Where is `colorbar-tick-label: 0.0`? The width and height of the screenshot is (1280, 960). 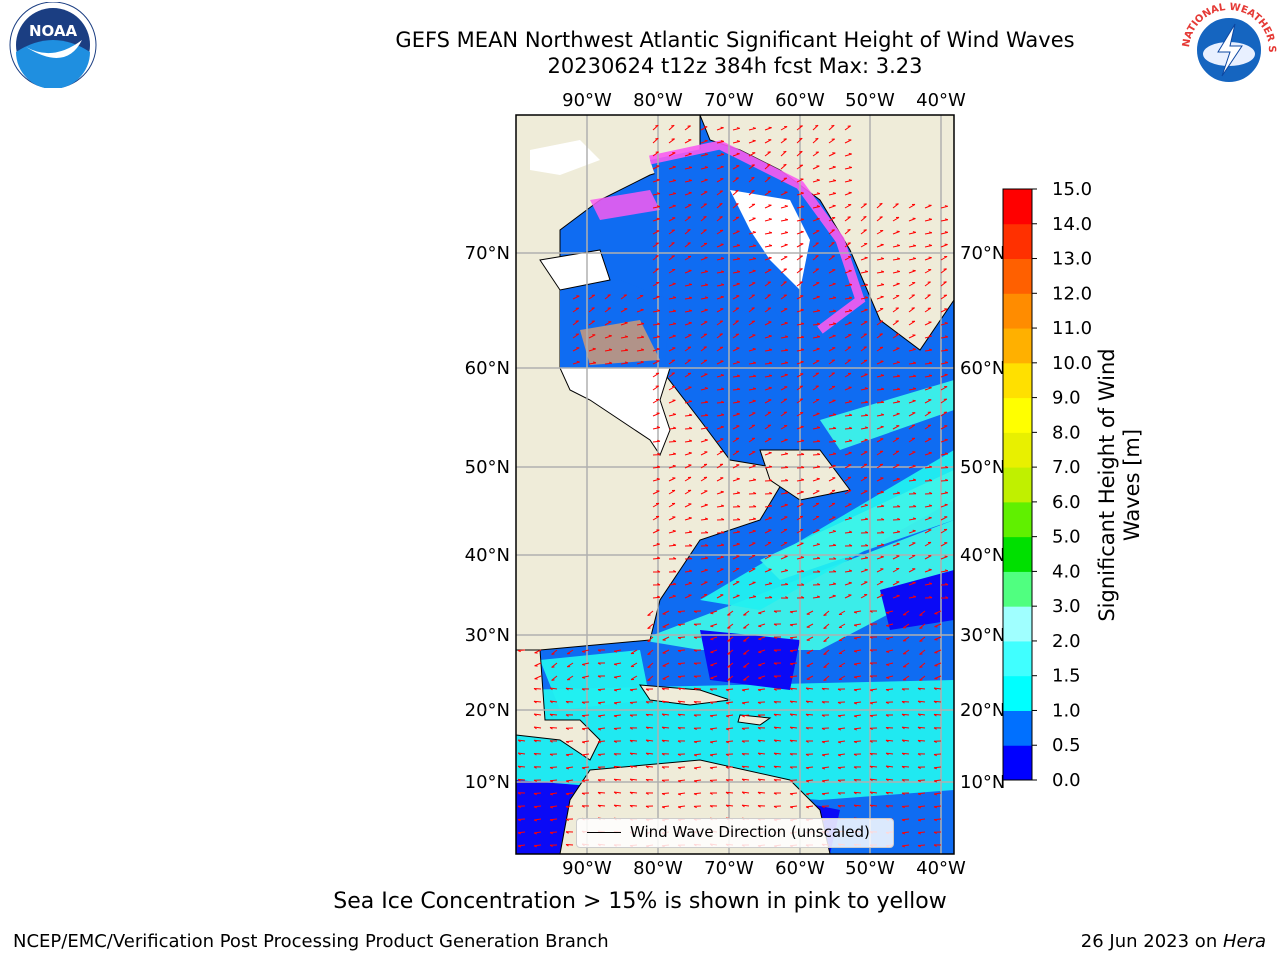 colorbar-tick-label: 0.0 is located at coordinates (1066, 780).